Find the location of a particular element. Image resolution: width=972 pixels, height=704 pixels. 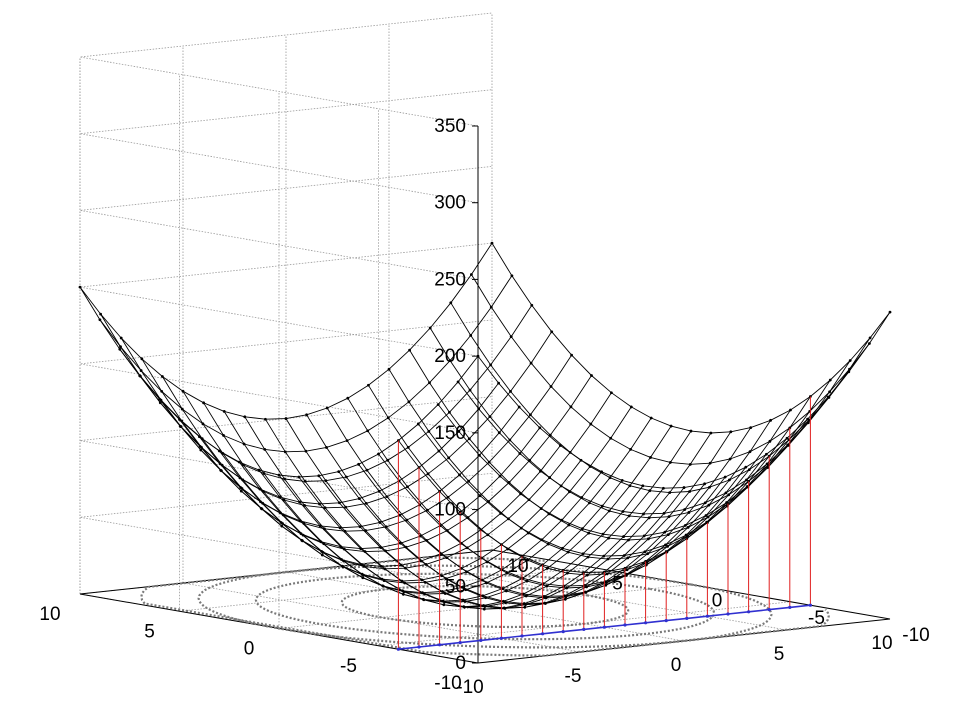

mesh-line is located at coordinates (341, 454).